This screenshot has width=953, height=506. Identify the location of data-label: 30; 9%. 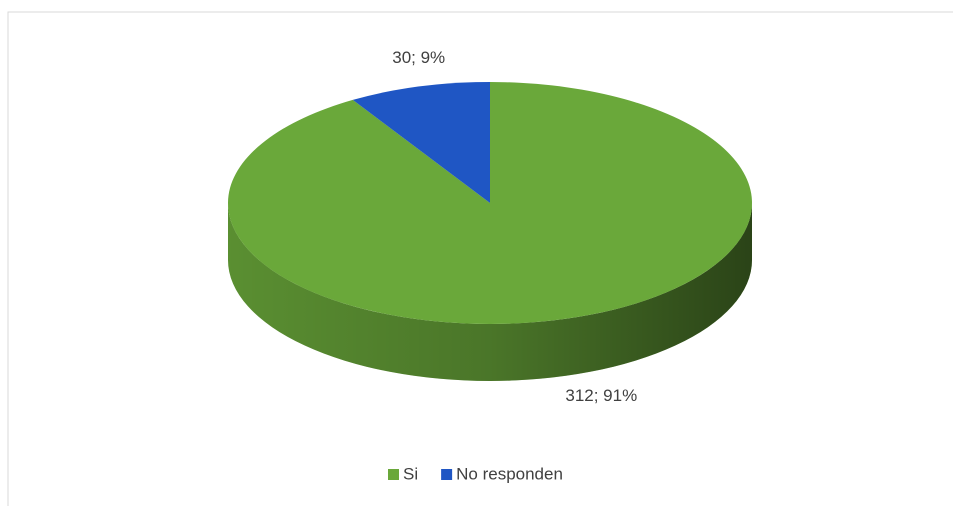
(418, 57).